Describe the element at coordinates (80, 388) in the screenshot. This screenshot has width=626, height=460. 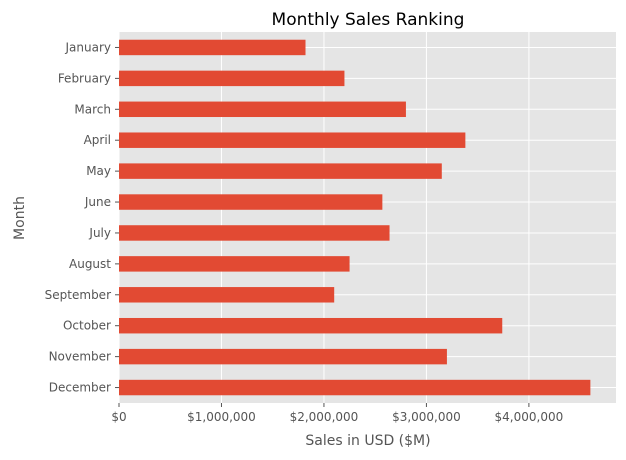
I see `y-tick-label: December` at that location.